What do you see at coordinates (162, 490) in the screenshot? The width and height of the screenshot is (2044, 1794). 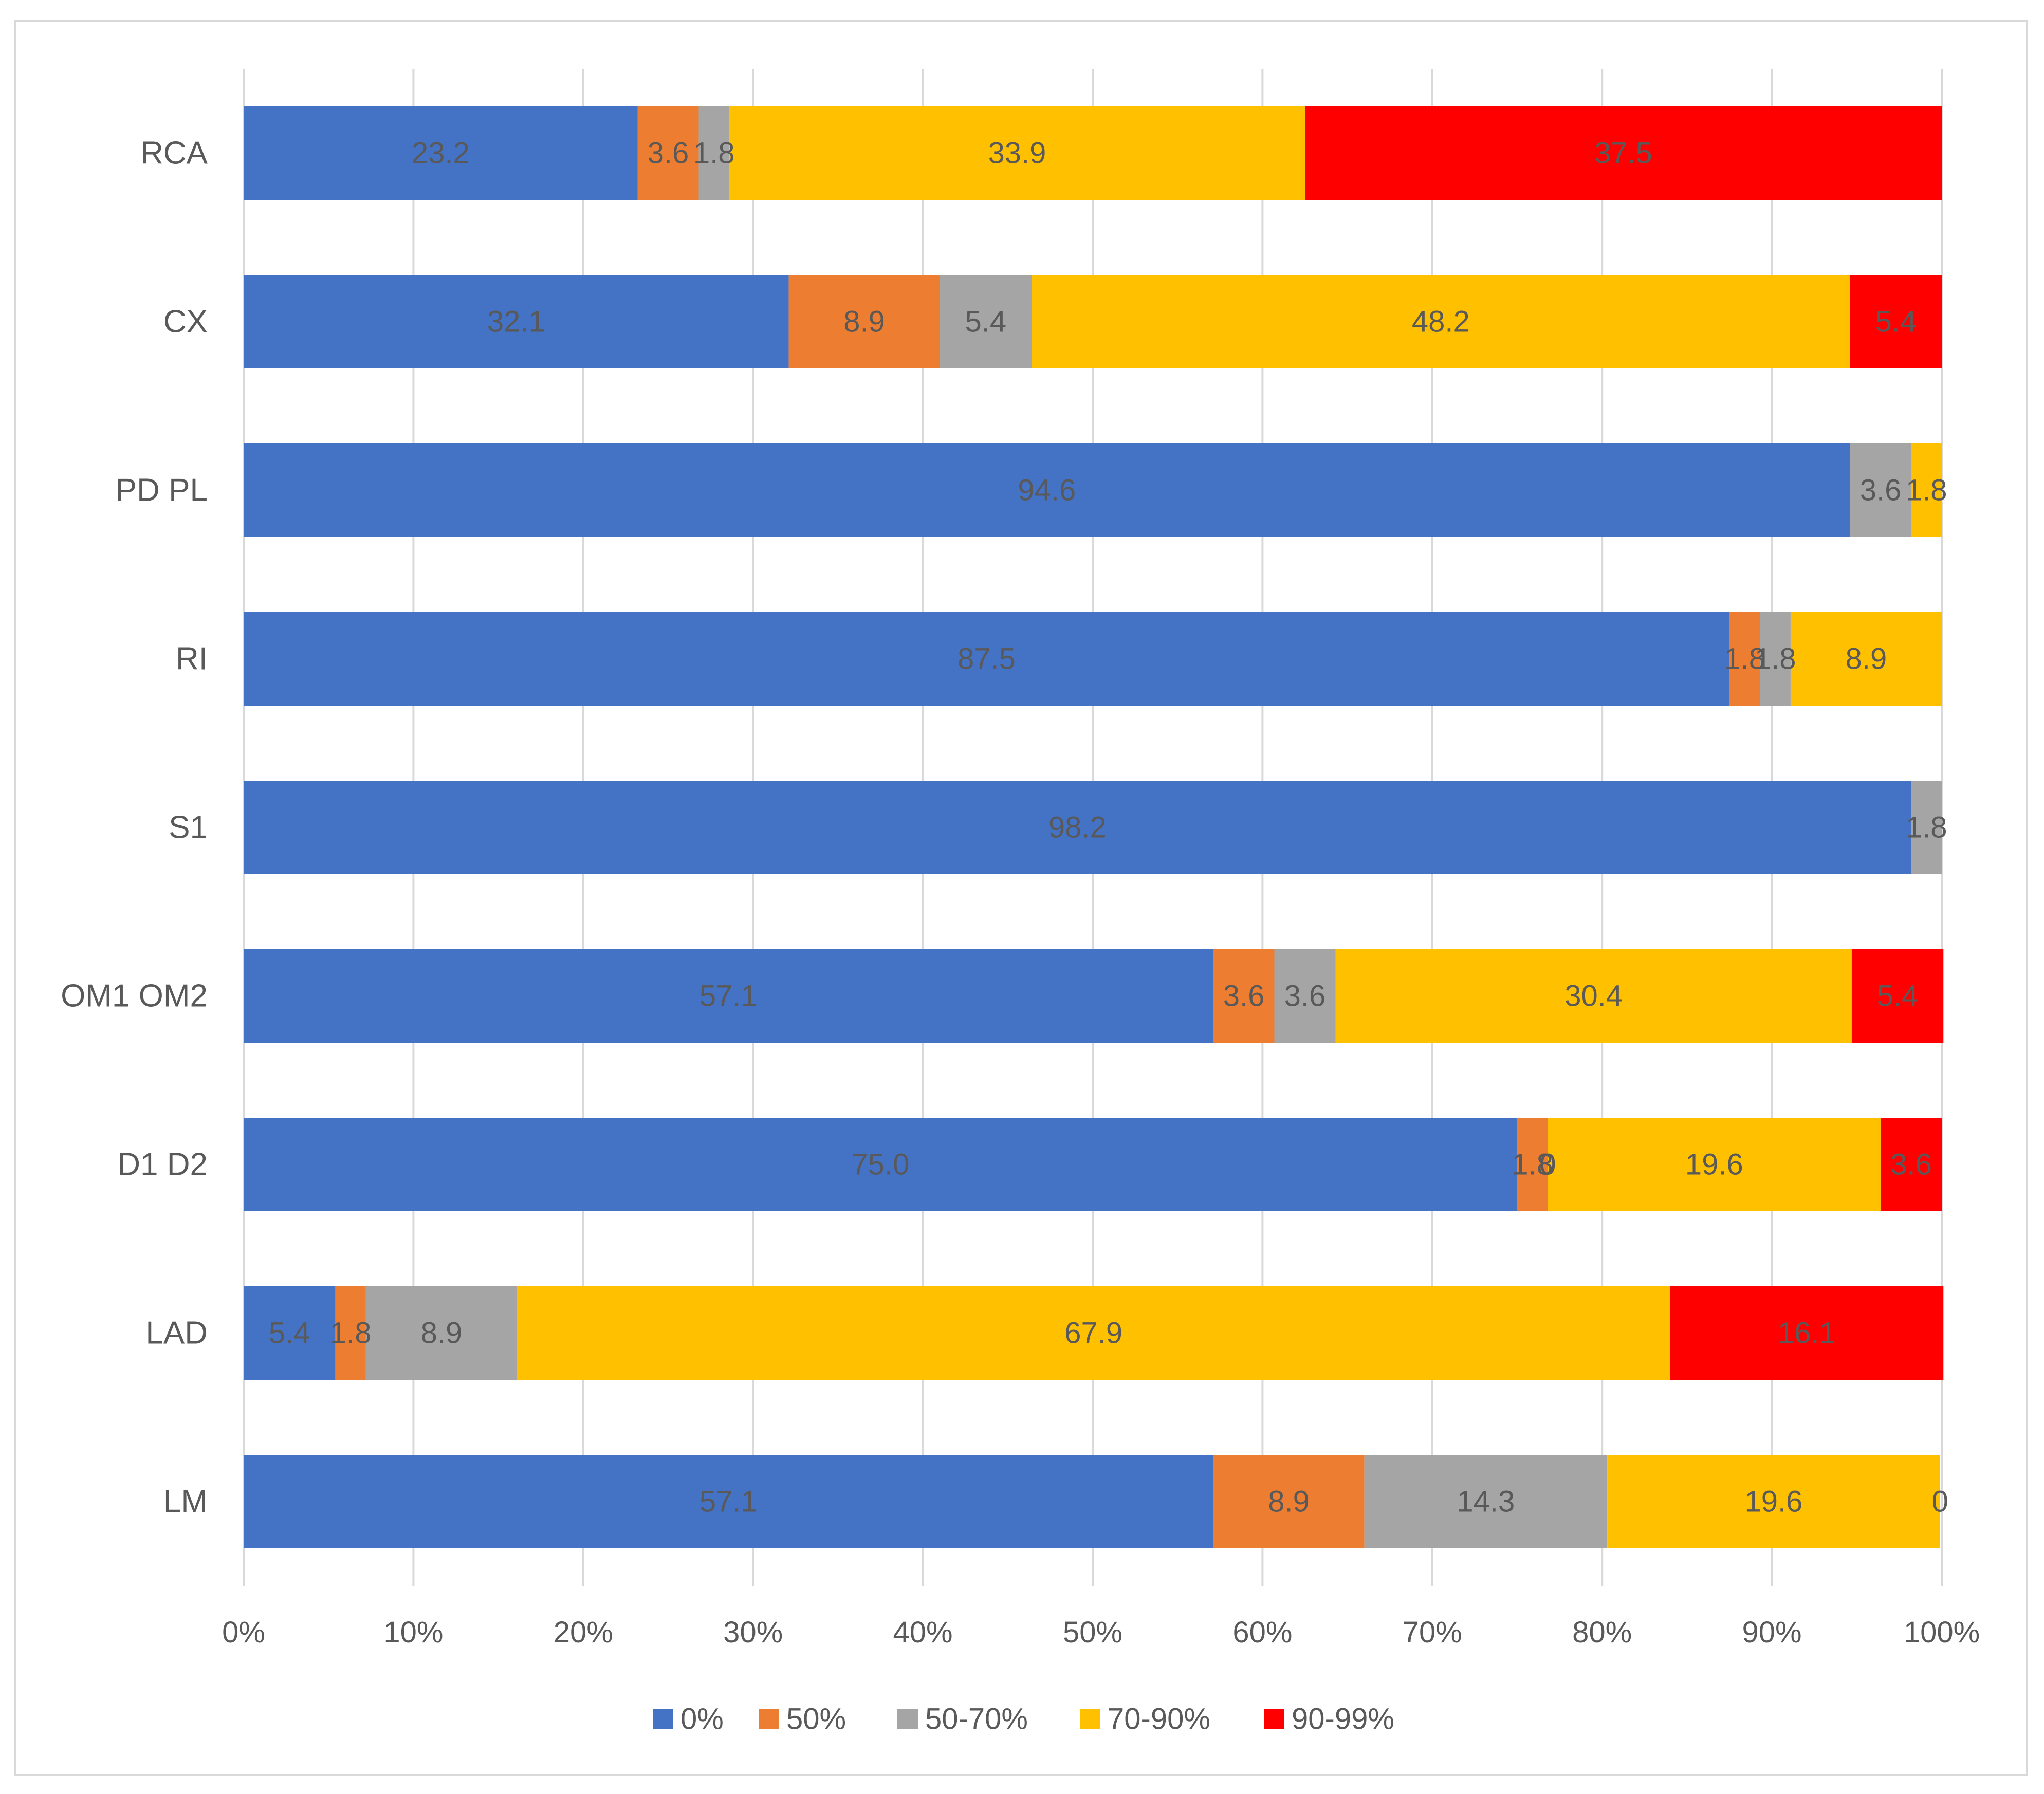 I see `category-label: PD PL` at bounding box center [162, 490].